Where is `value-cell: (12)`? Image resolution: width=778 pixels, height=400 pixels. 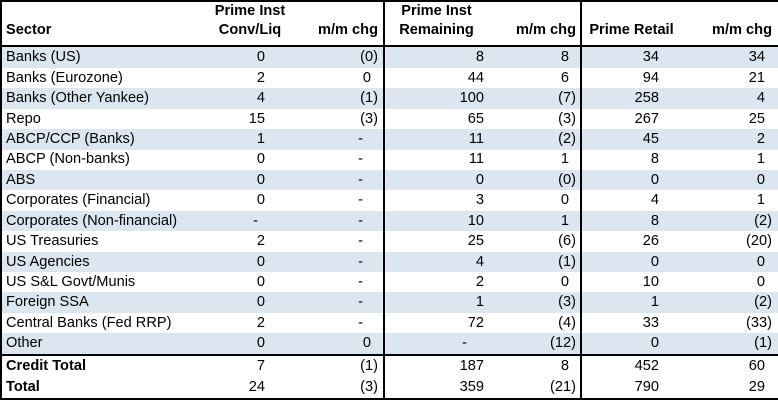
value-cell: (12) is located at coordinates (534, 344).